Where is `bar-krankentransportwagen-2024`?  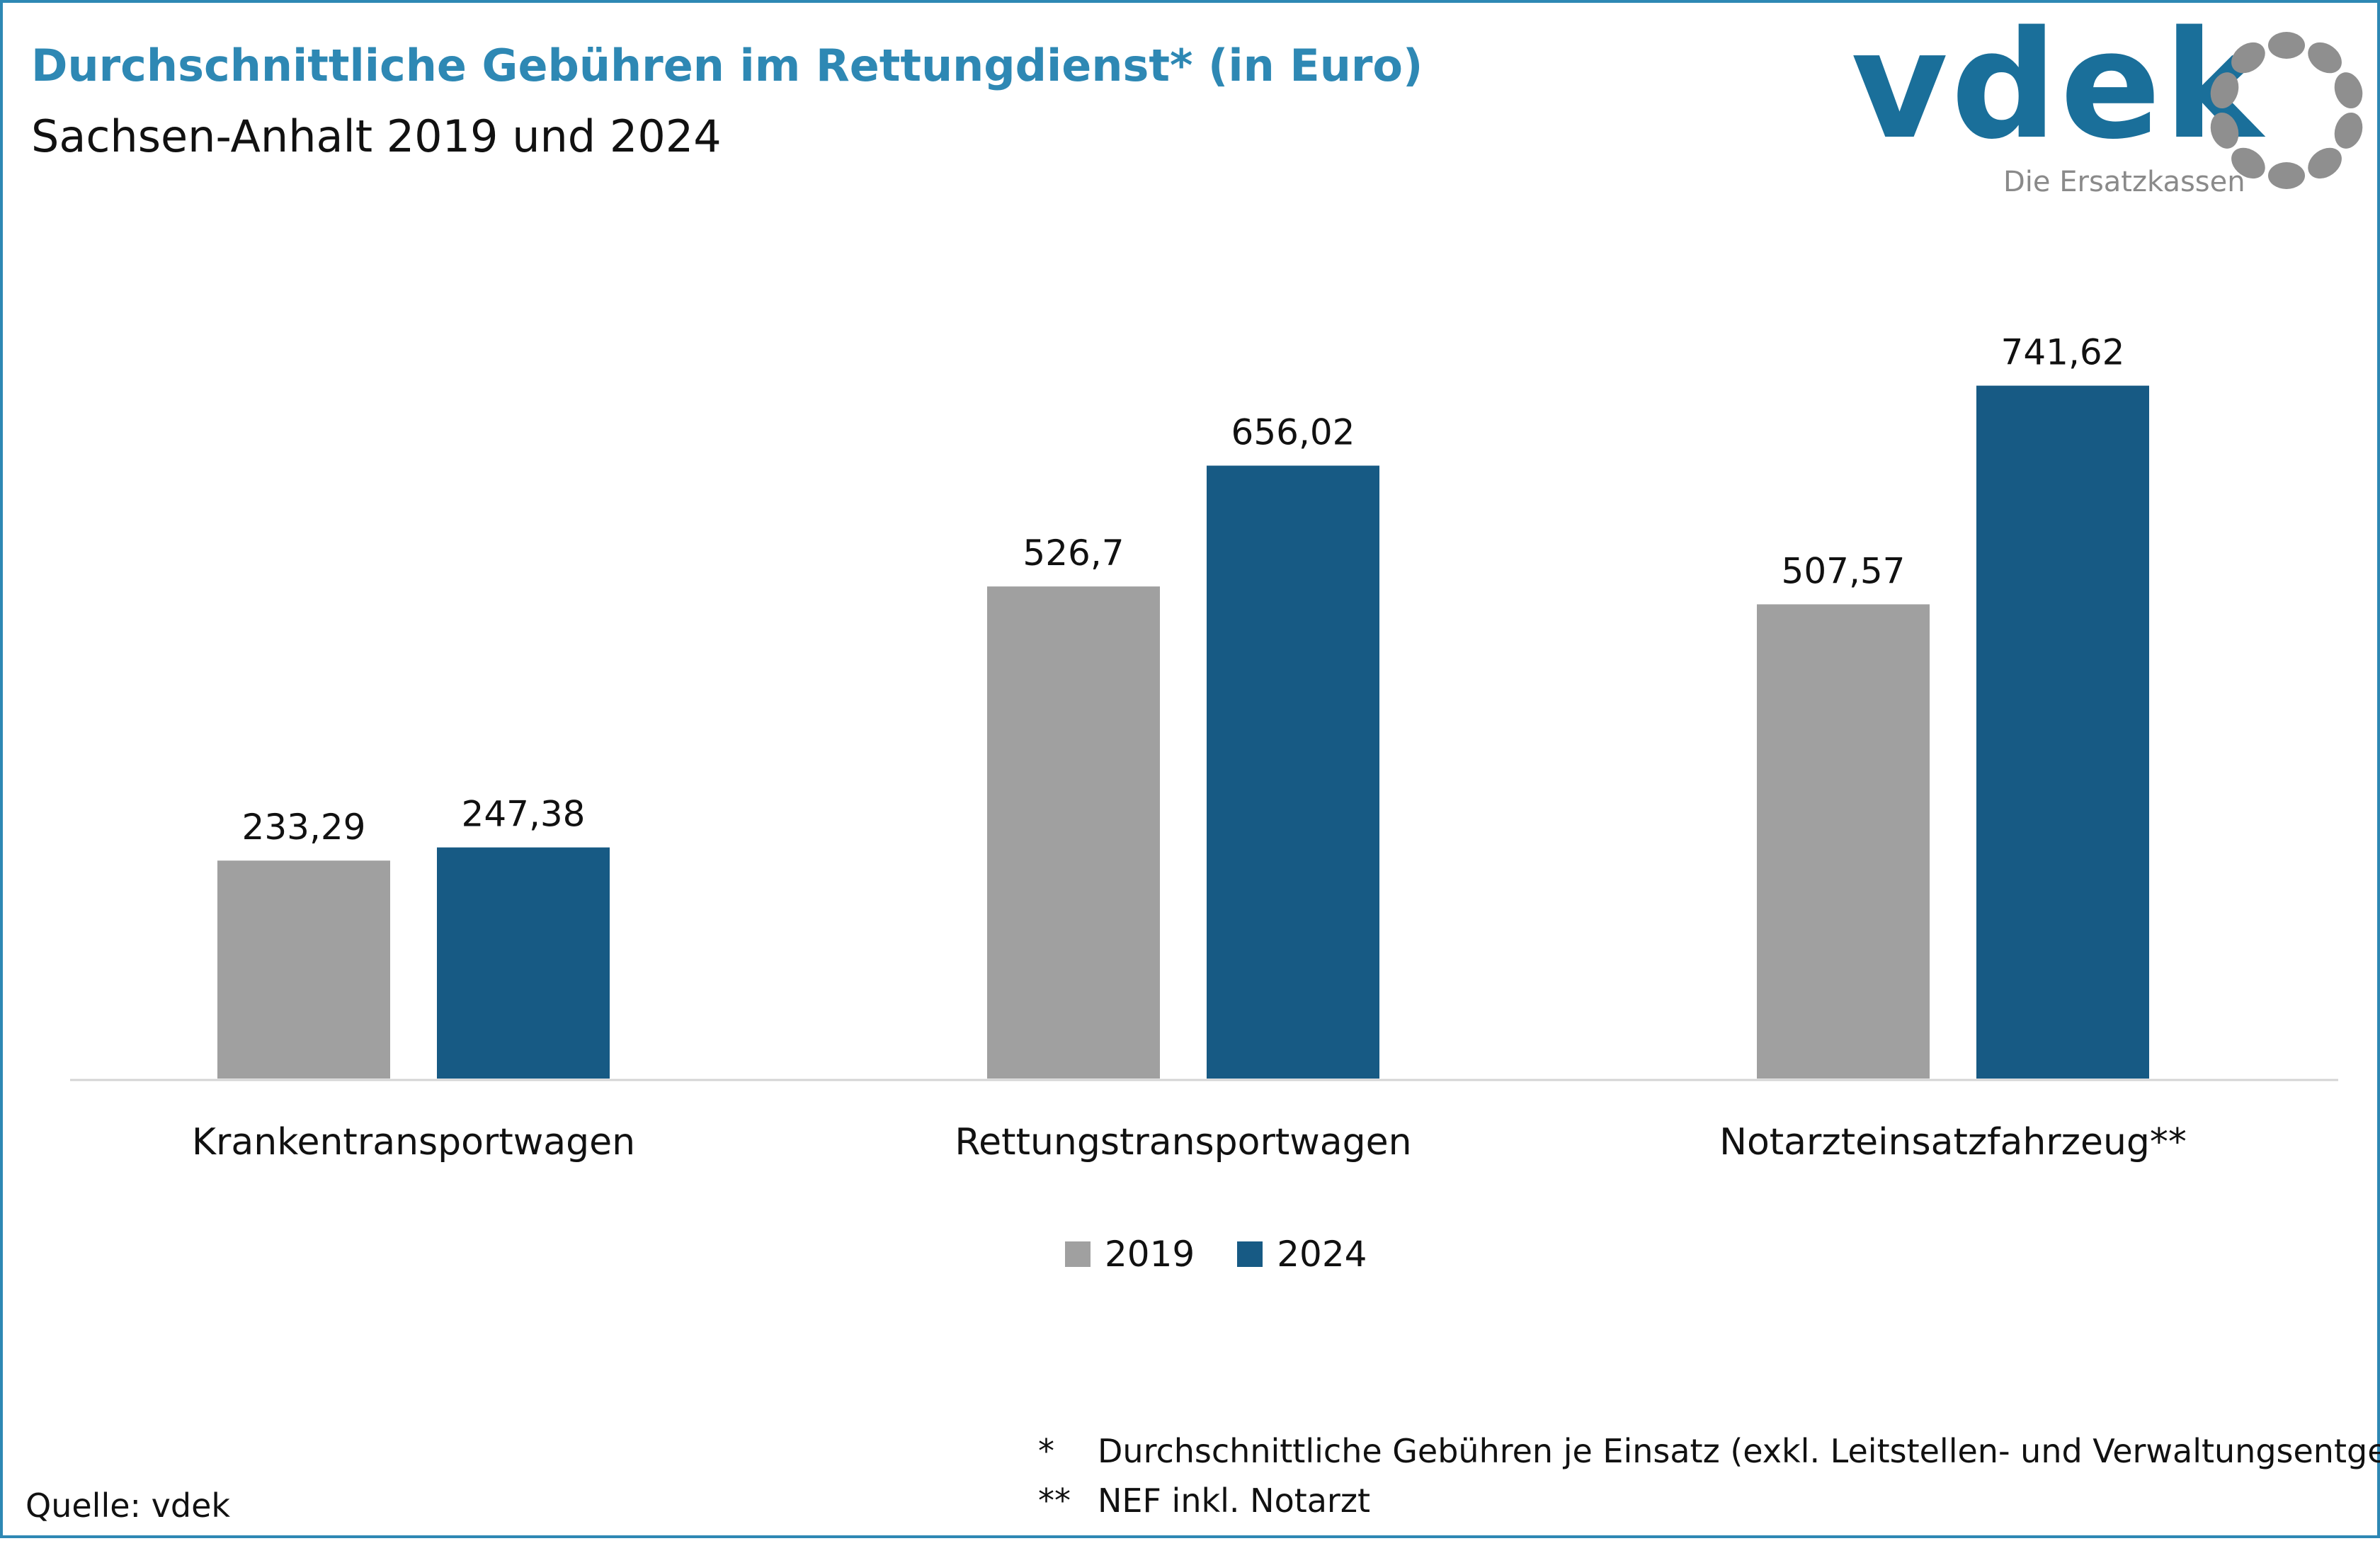 bar-krankentransportwagen-2024 is located at coordinates (523, 963).